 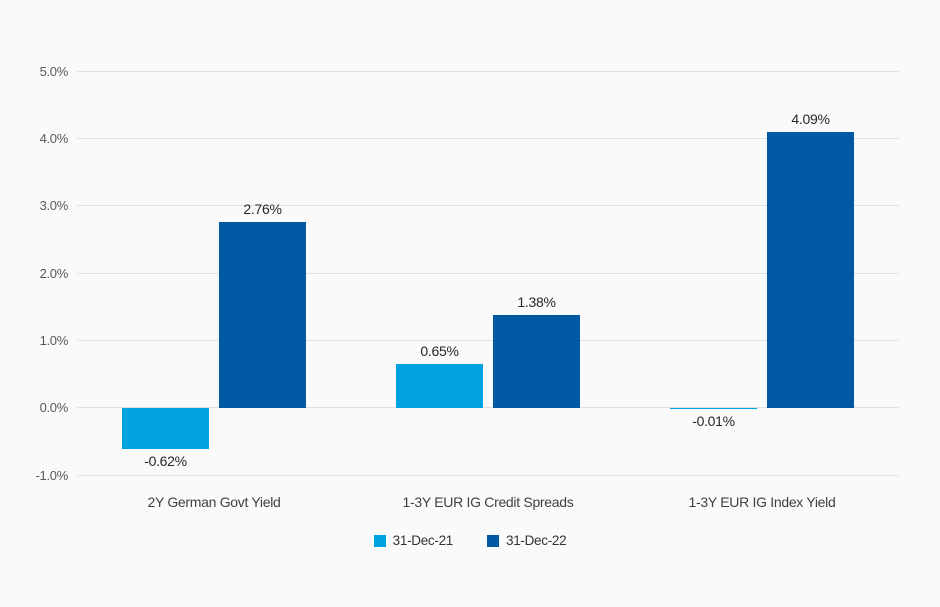 What do you see at coordinates (423, 540) in the screenshot?
I see `legend-label: 31-Dec-21` at bounding box center [423, 540].